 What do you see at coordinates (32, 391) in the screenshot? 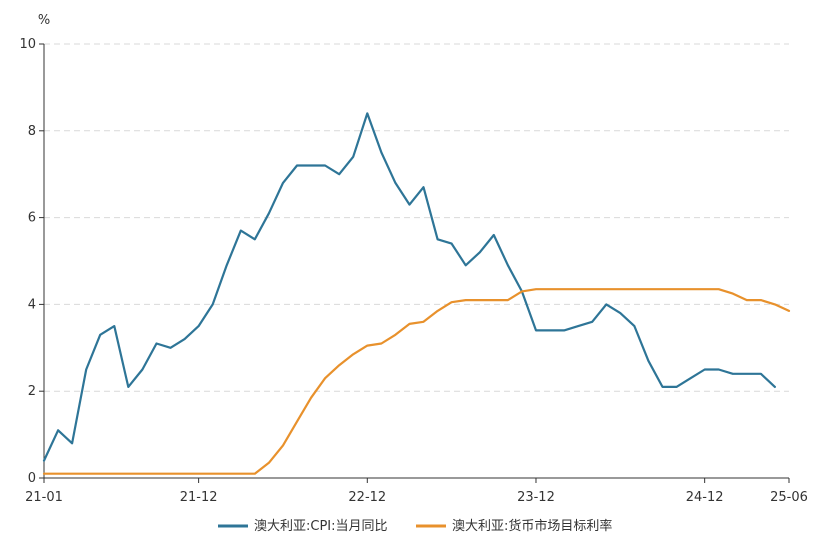
I see `y-tick-label: 2` at bounding box center [32, 391].